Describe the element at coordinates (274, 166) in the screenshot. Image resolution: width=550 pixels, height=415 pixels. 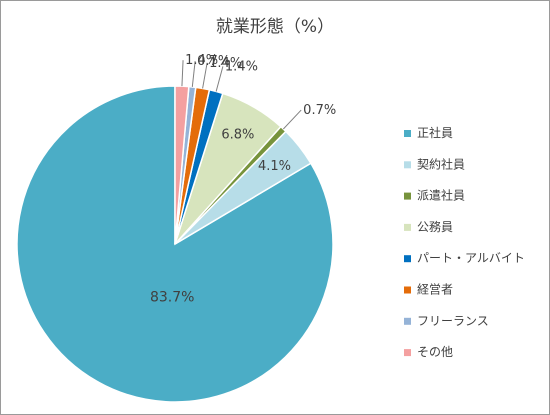
I see `data-label-2: 4.1%` at that location.